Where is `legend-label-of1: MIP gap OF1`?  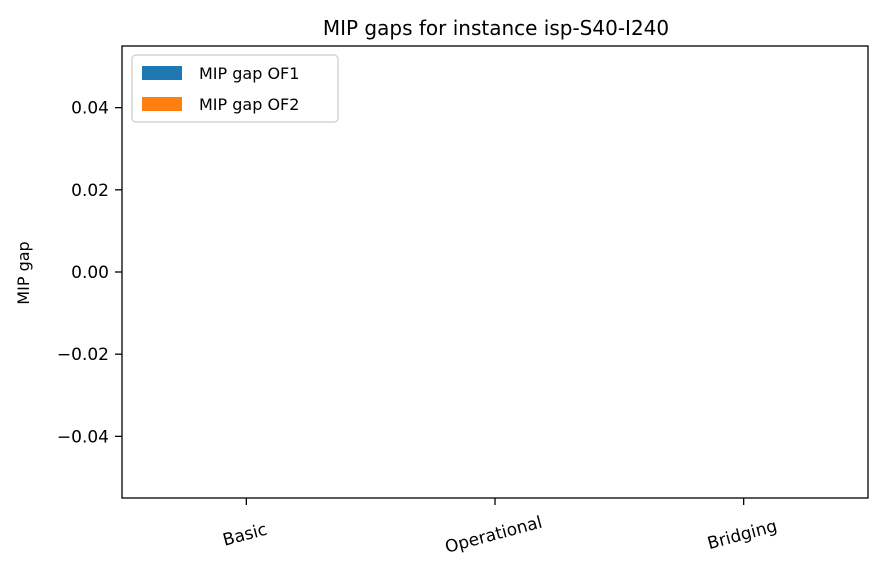
legend-label-of1: MIP gap OF1 is located at coordinates (249, 73).